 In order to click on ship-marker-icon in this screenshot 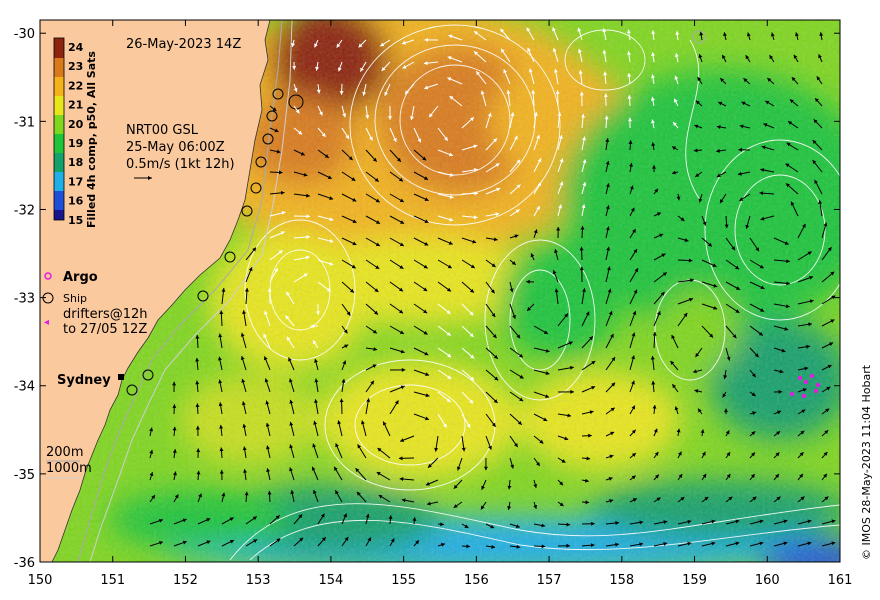, I will do `click(48, 298)`.